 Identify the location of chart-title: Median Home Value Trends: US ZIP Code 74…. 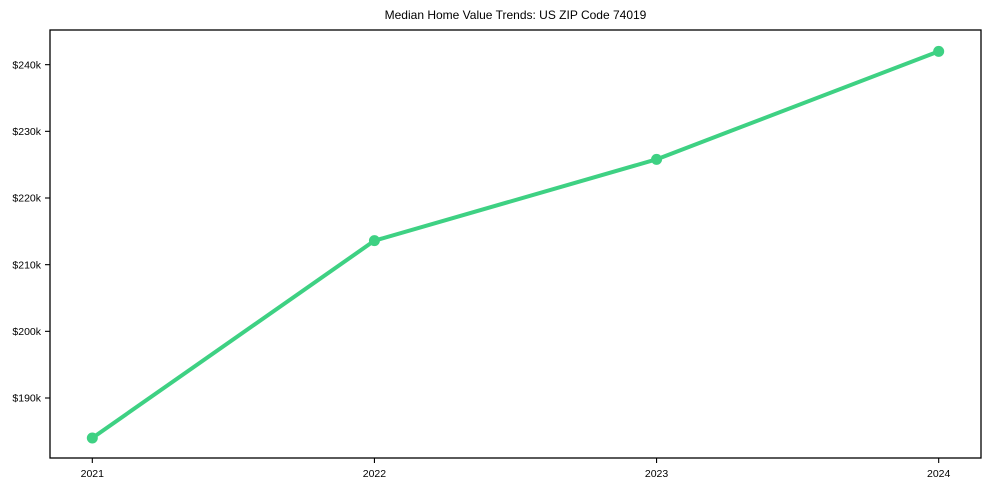
(516, 15).